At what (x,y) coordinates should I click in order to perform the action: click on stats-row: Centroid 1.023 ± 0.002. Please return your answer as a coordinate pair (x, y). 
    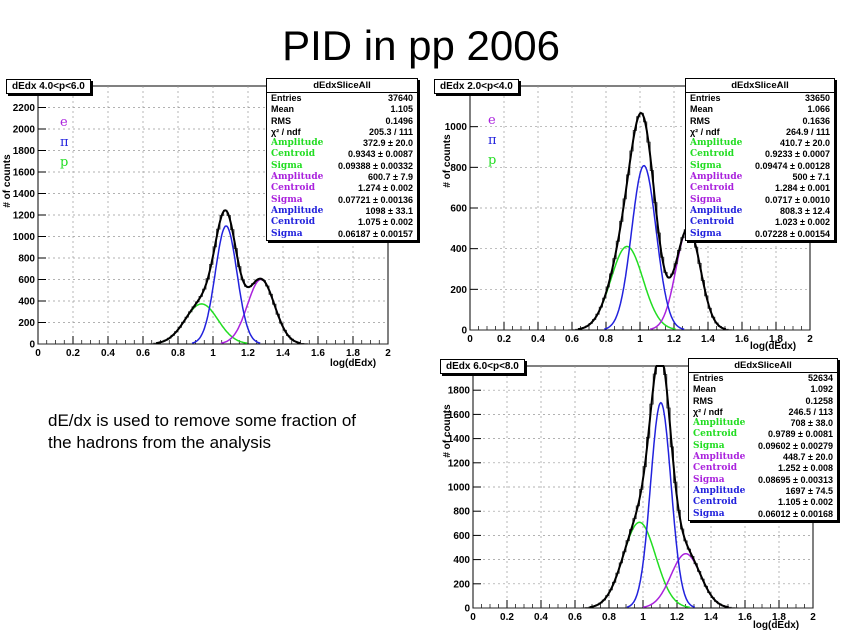
    Looking at the image, I should click on (760, 222).